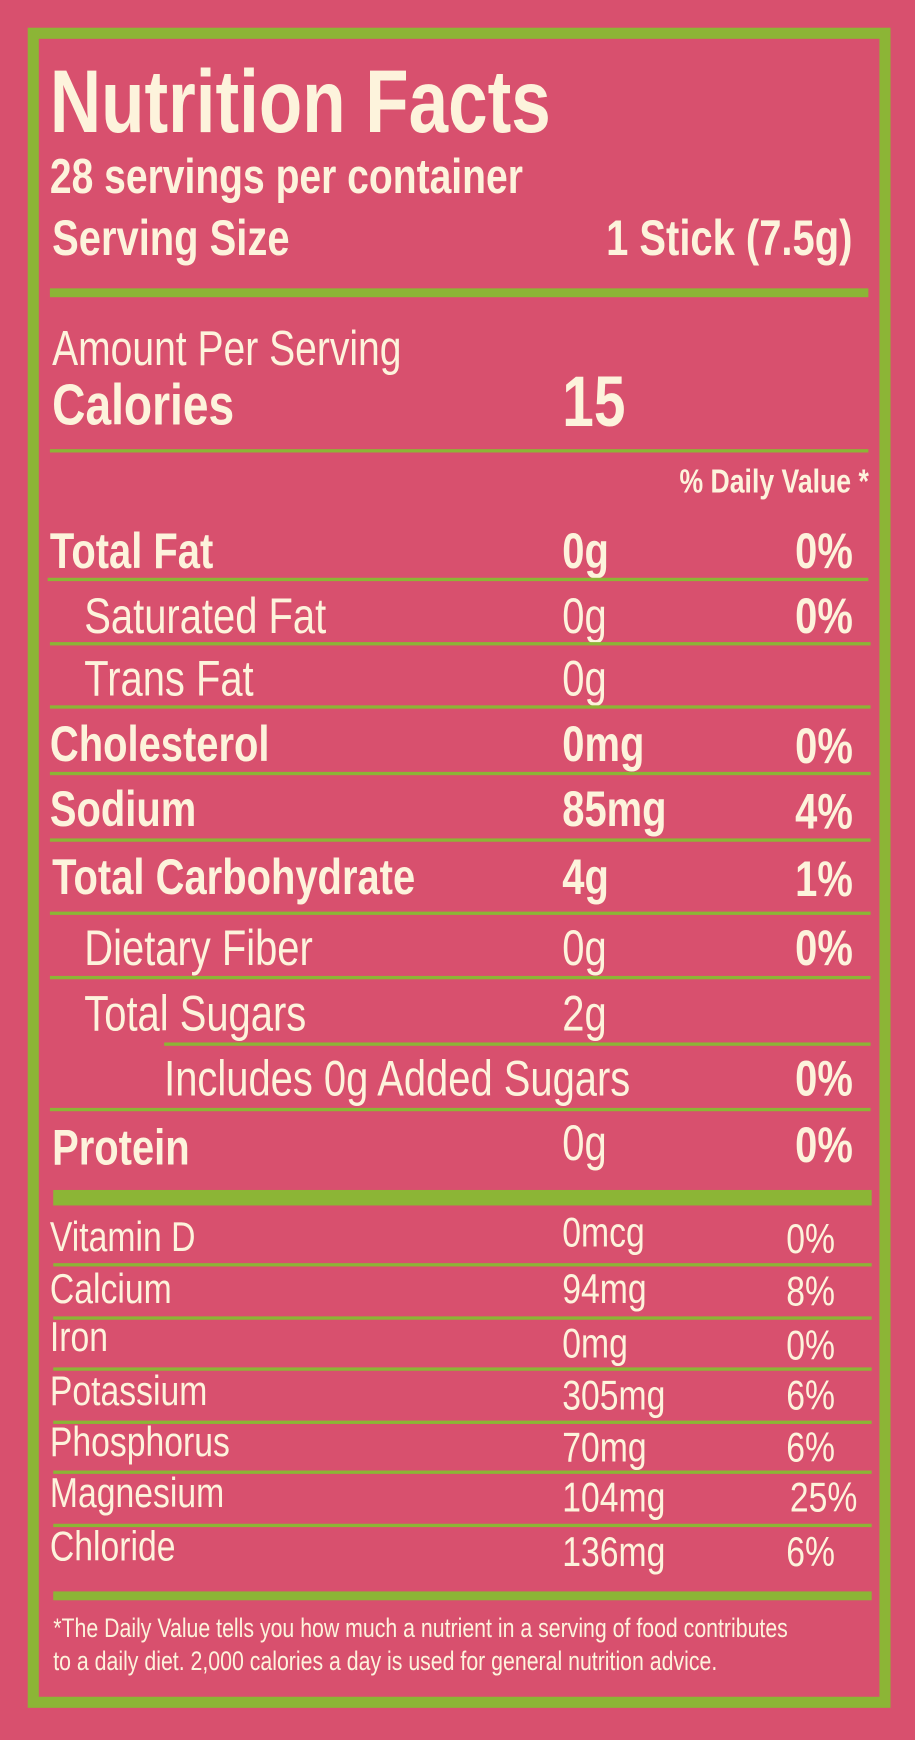  I want to click on nutrient-name: Saturated Fat, so click(205, 616).